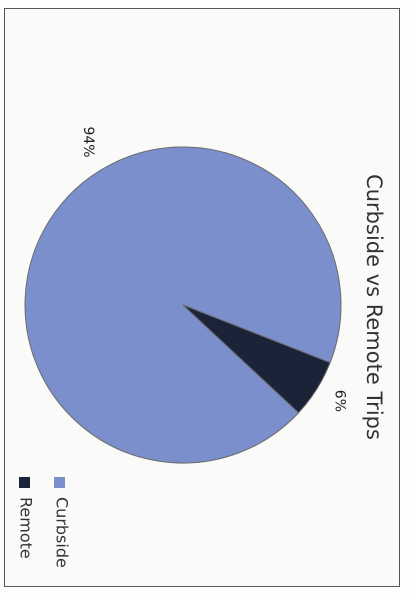 The width and height of the screenshot is (409, 593). What do you see at coordinates (44, 522) in the screenshot?
I see `legend: Curbside Remote` at bounding box center [44, 522].